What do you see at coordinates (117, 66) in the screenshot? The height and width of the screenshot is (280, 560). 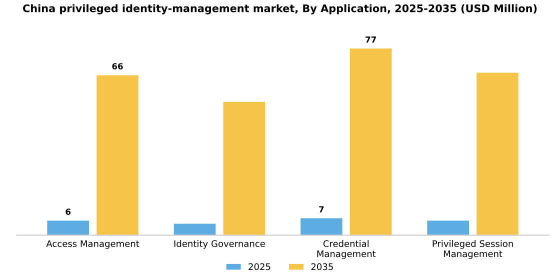 I see `data-label: 66` at bounding box center [117, 66].